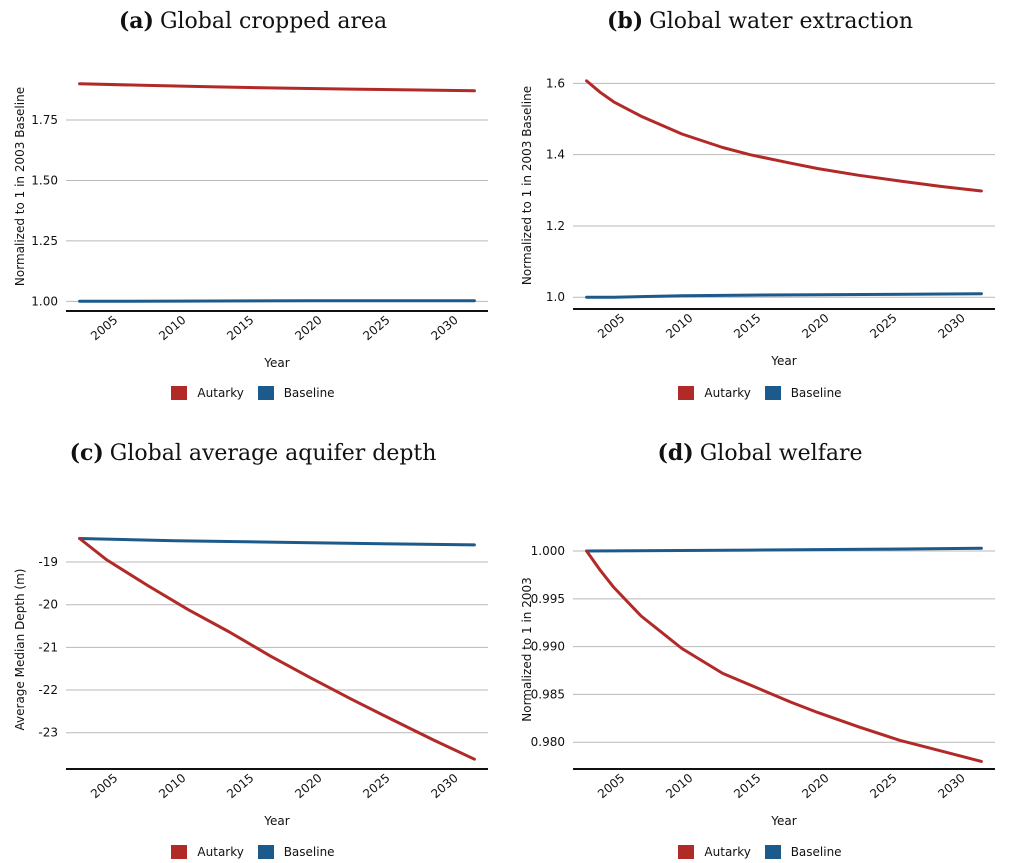 This screenshot has width=1013, height=863. I want to click on y-tick-label: 0.990, so click(548, 647).